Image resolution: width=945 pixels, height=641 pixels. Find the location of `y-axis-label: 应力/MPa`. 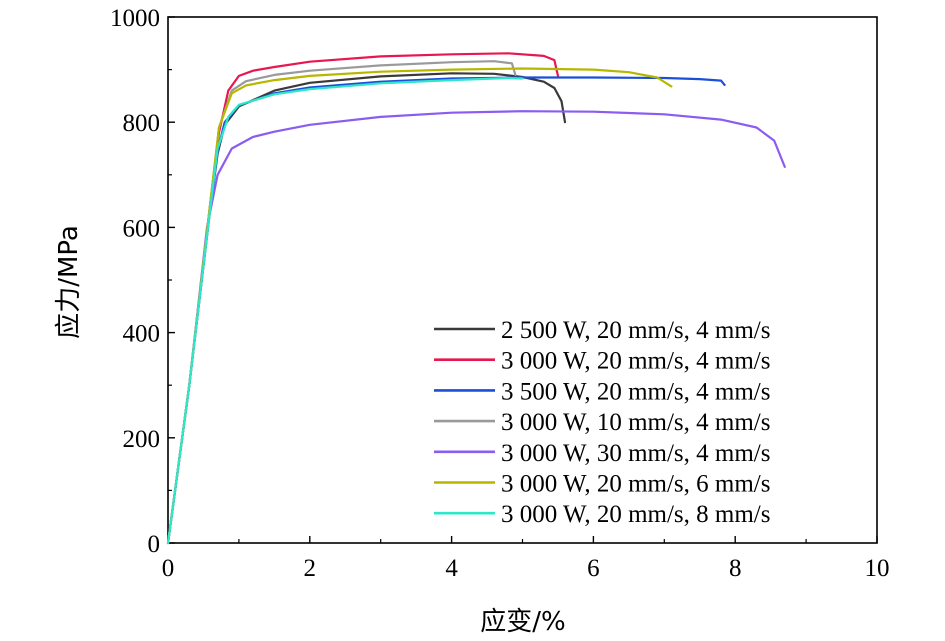

y-axis-label: 应力/MPa is located at coordinates (69, 282).